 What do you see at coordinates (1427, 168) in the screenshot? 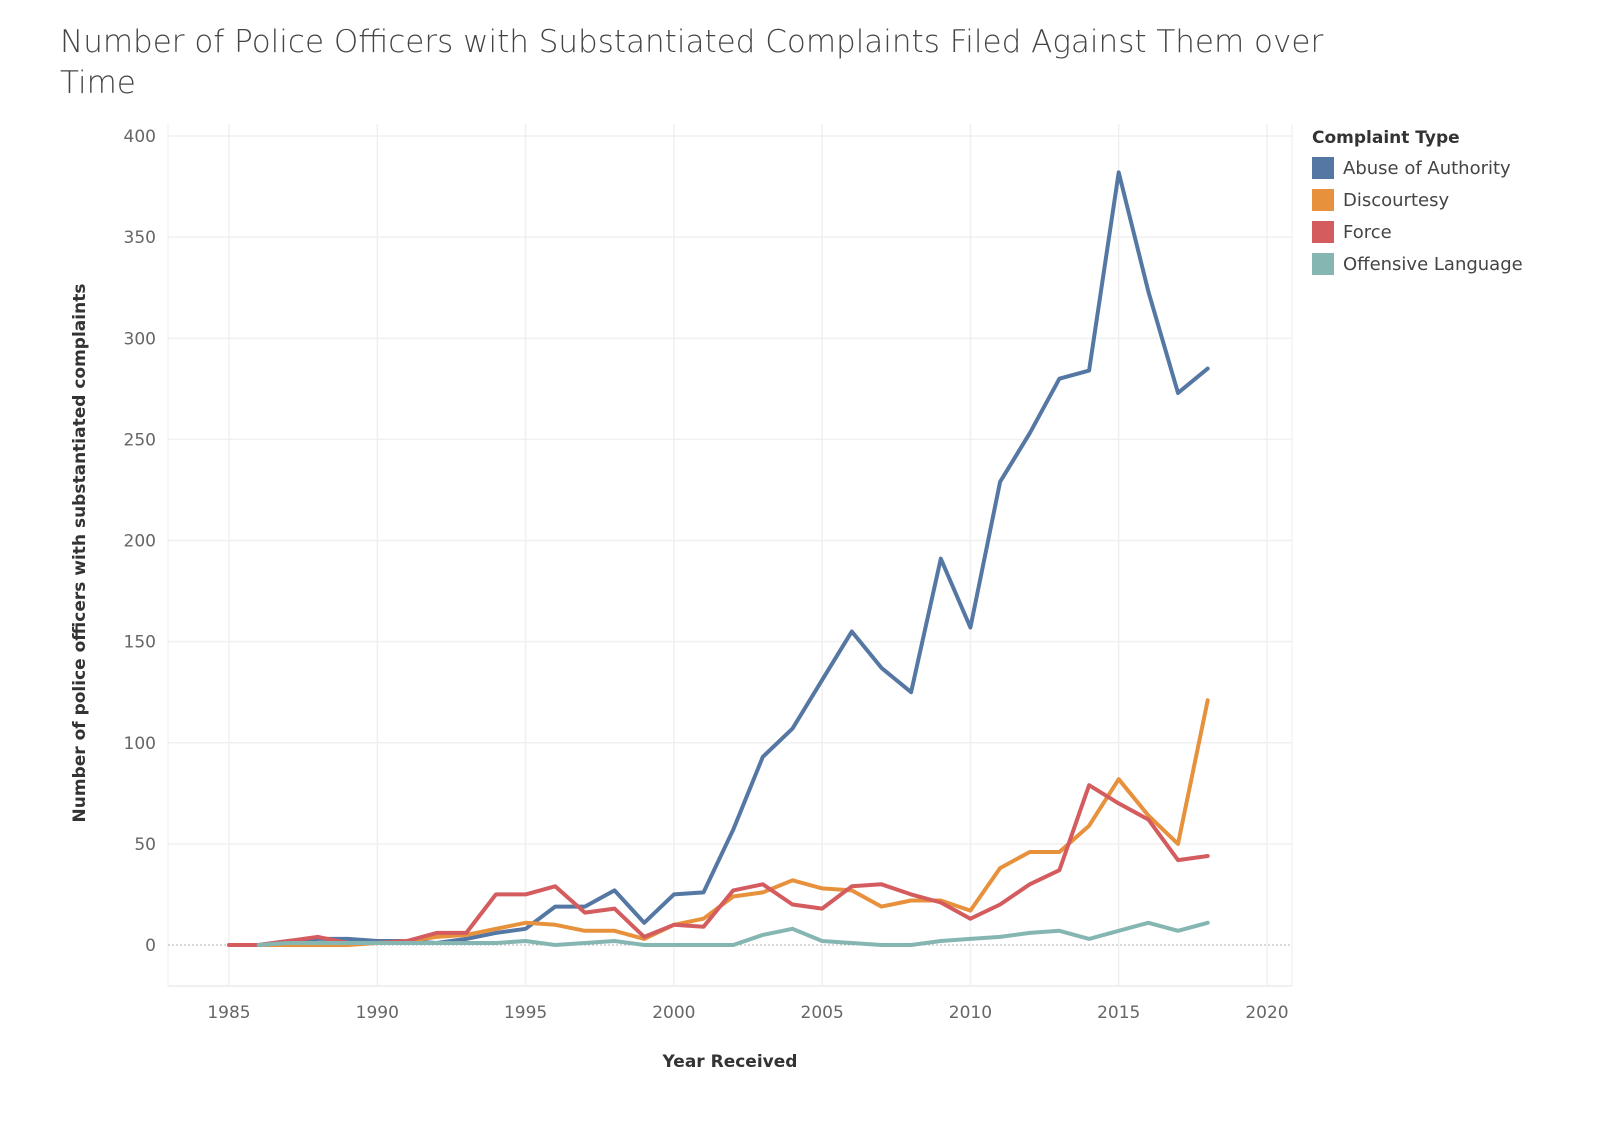
I see `legend-label: Abuse of Authority` at bounding box center [1427, 168].